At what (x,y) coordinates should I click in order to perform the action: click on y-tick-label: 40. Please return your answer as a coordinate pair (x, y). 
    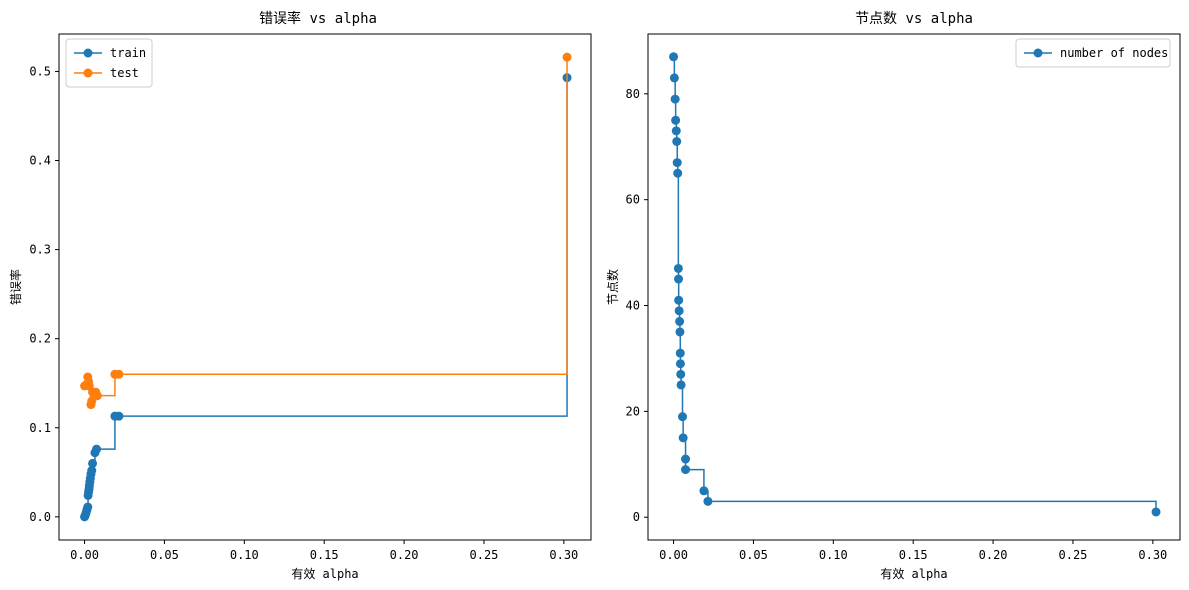
    Looking at the image, I should click on (633, 306).